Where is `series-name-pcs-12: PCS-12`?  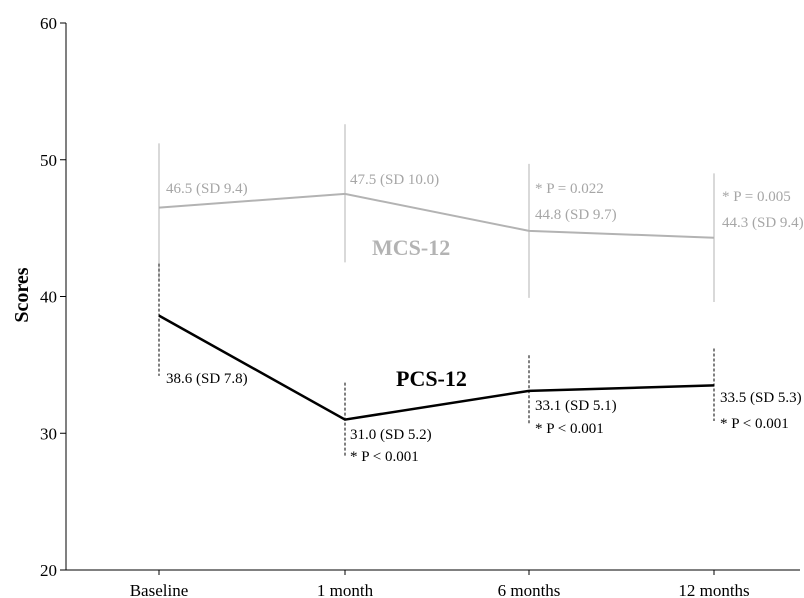 series-name-pcs-12: PCS-12 is located at coordinates (431, 378).